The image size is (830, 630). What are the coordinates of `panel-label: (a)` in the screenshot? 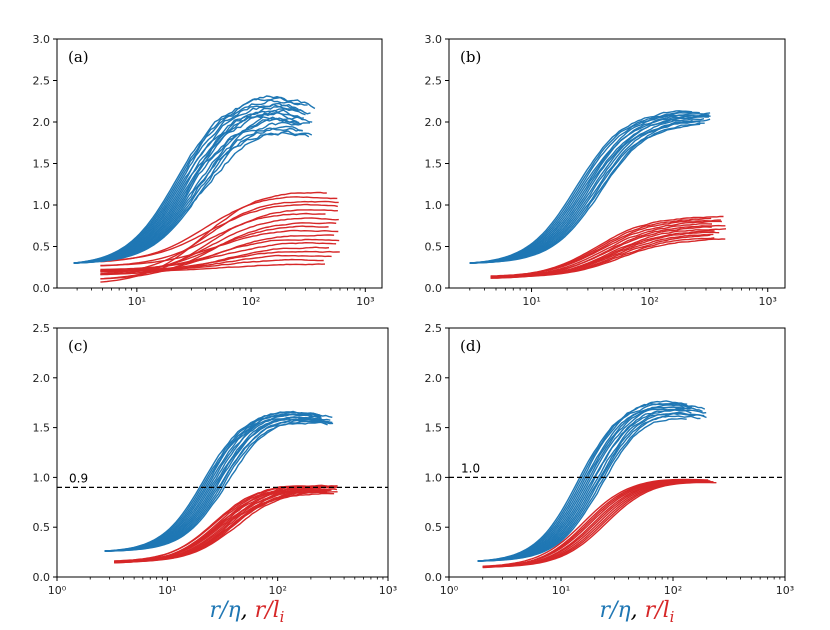 It's located at (78, 57).